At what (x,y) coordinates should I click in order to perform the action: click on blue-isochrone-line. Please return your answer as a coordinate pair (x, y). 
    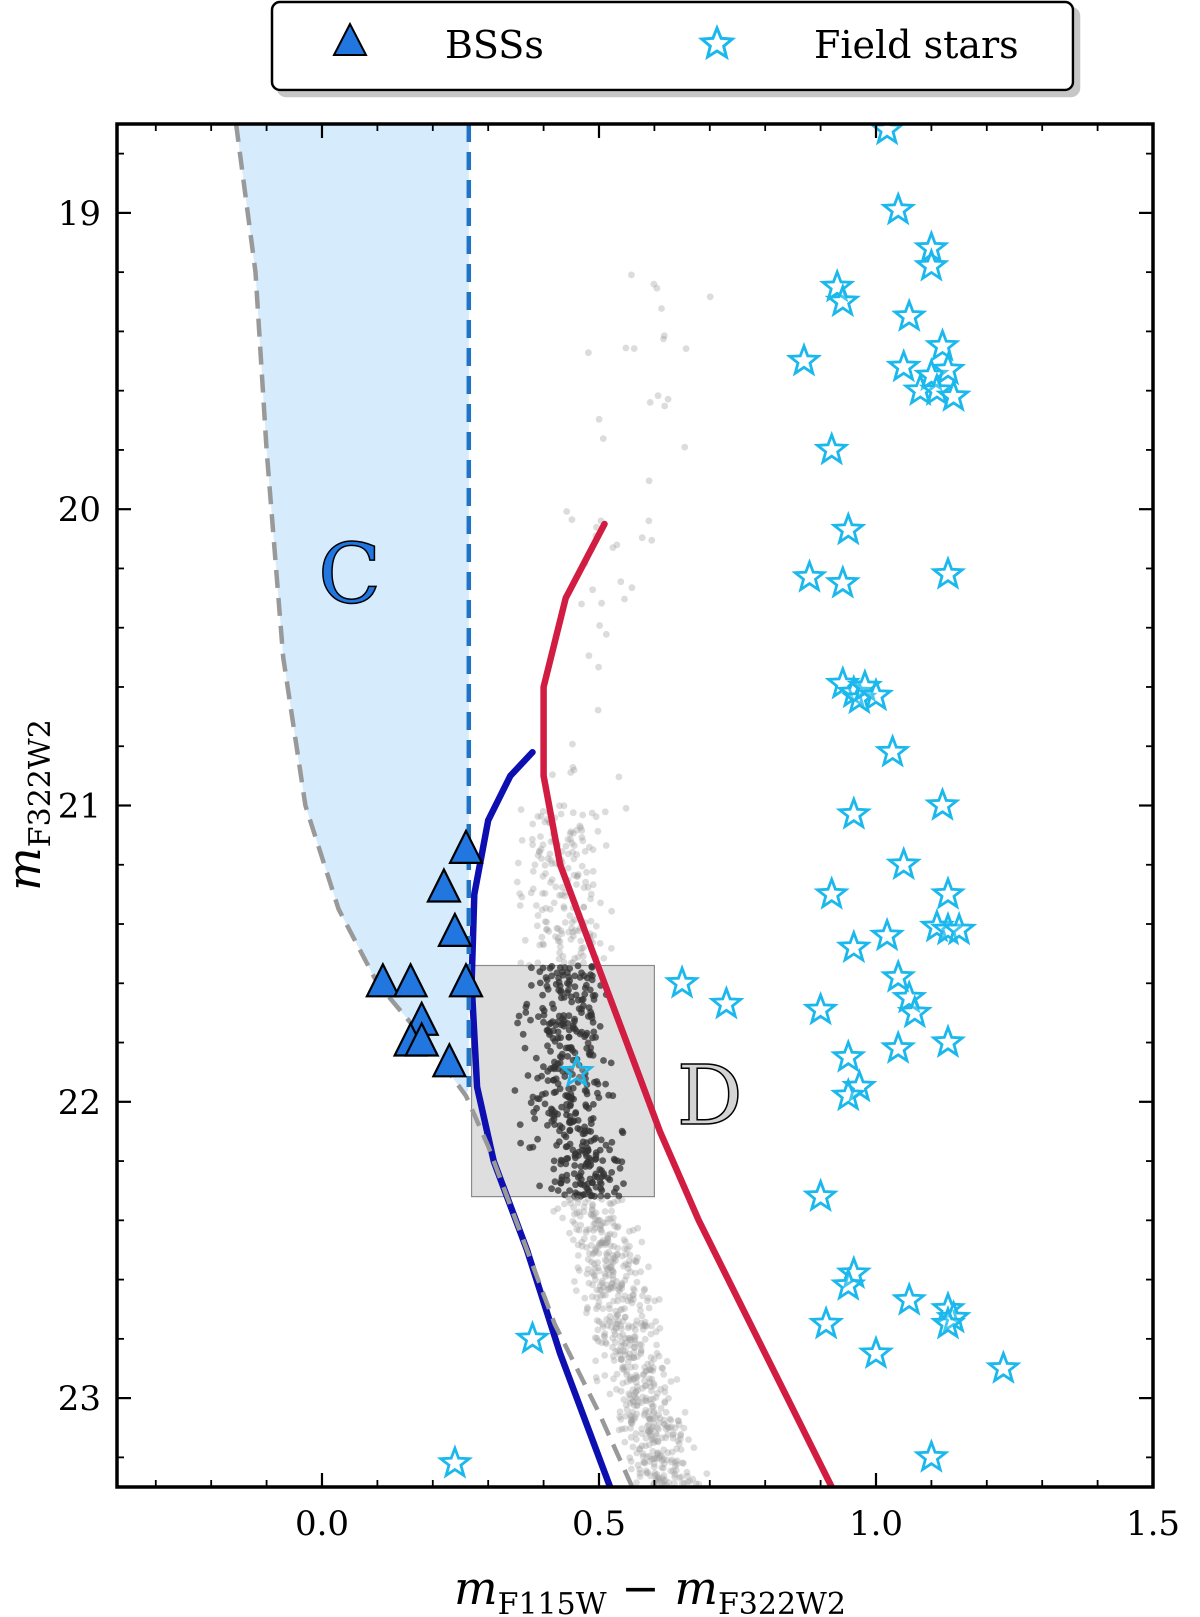
    Looking at the image, I should click on (541, 1117).